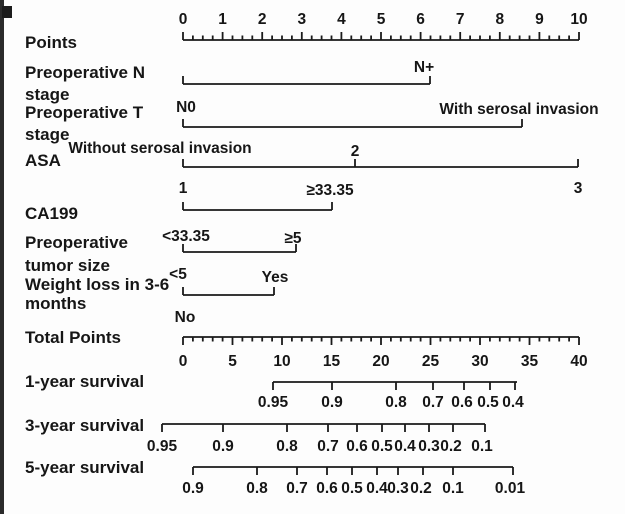 This screenshot has height=514, width=625. Describe the element at coordinates (420, 19) in the screenshot. I see `tick-label: 6` at that location.